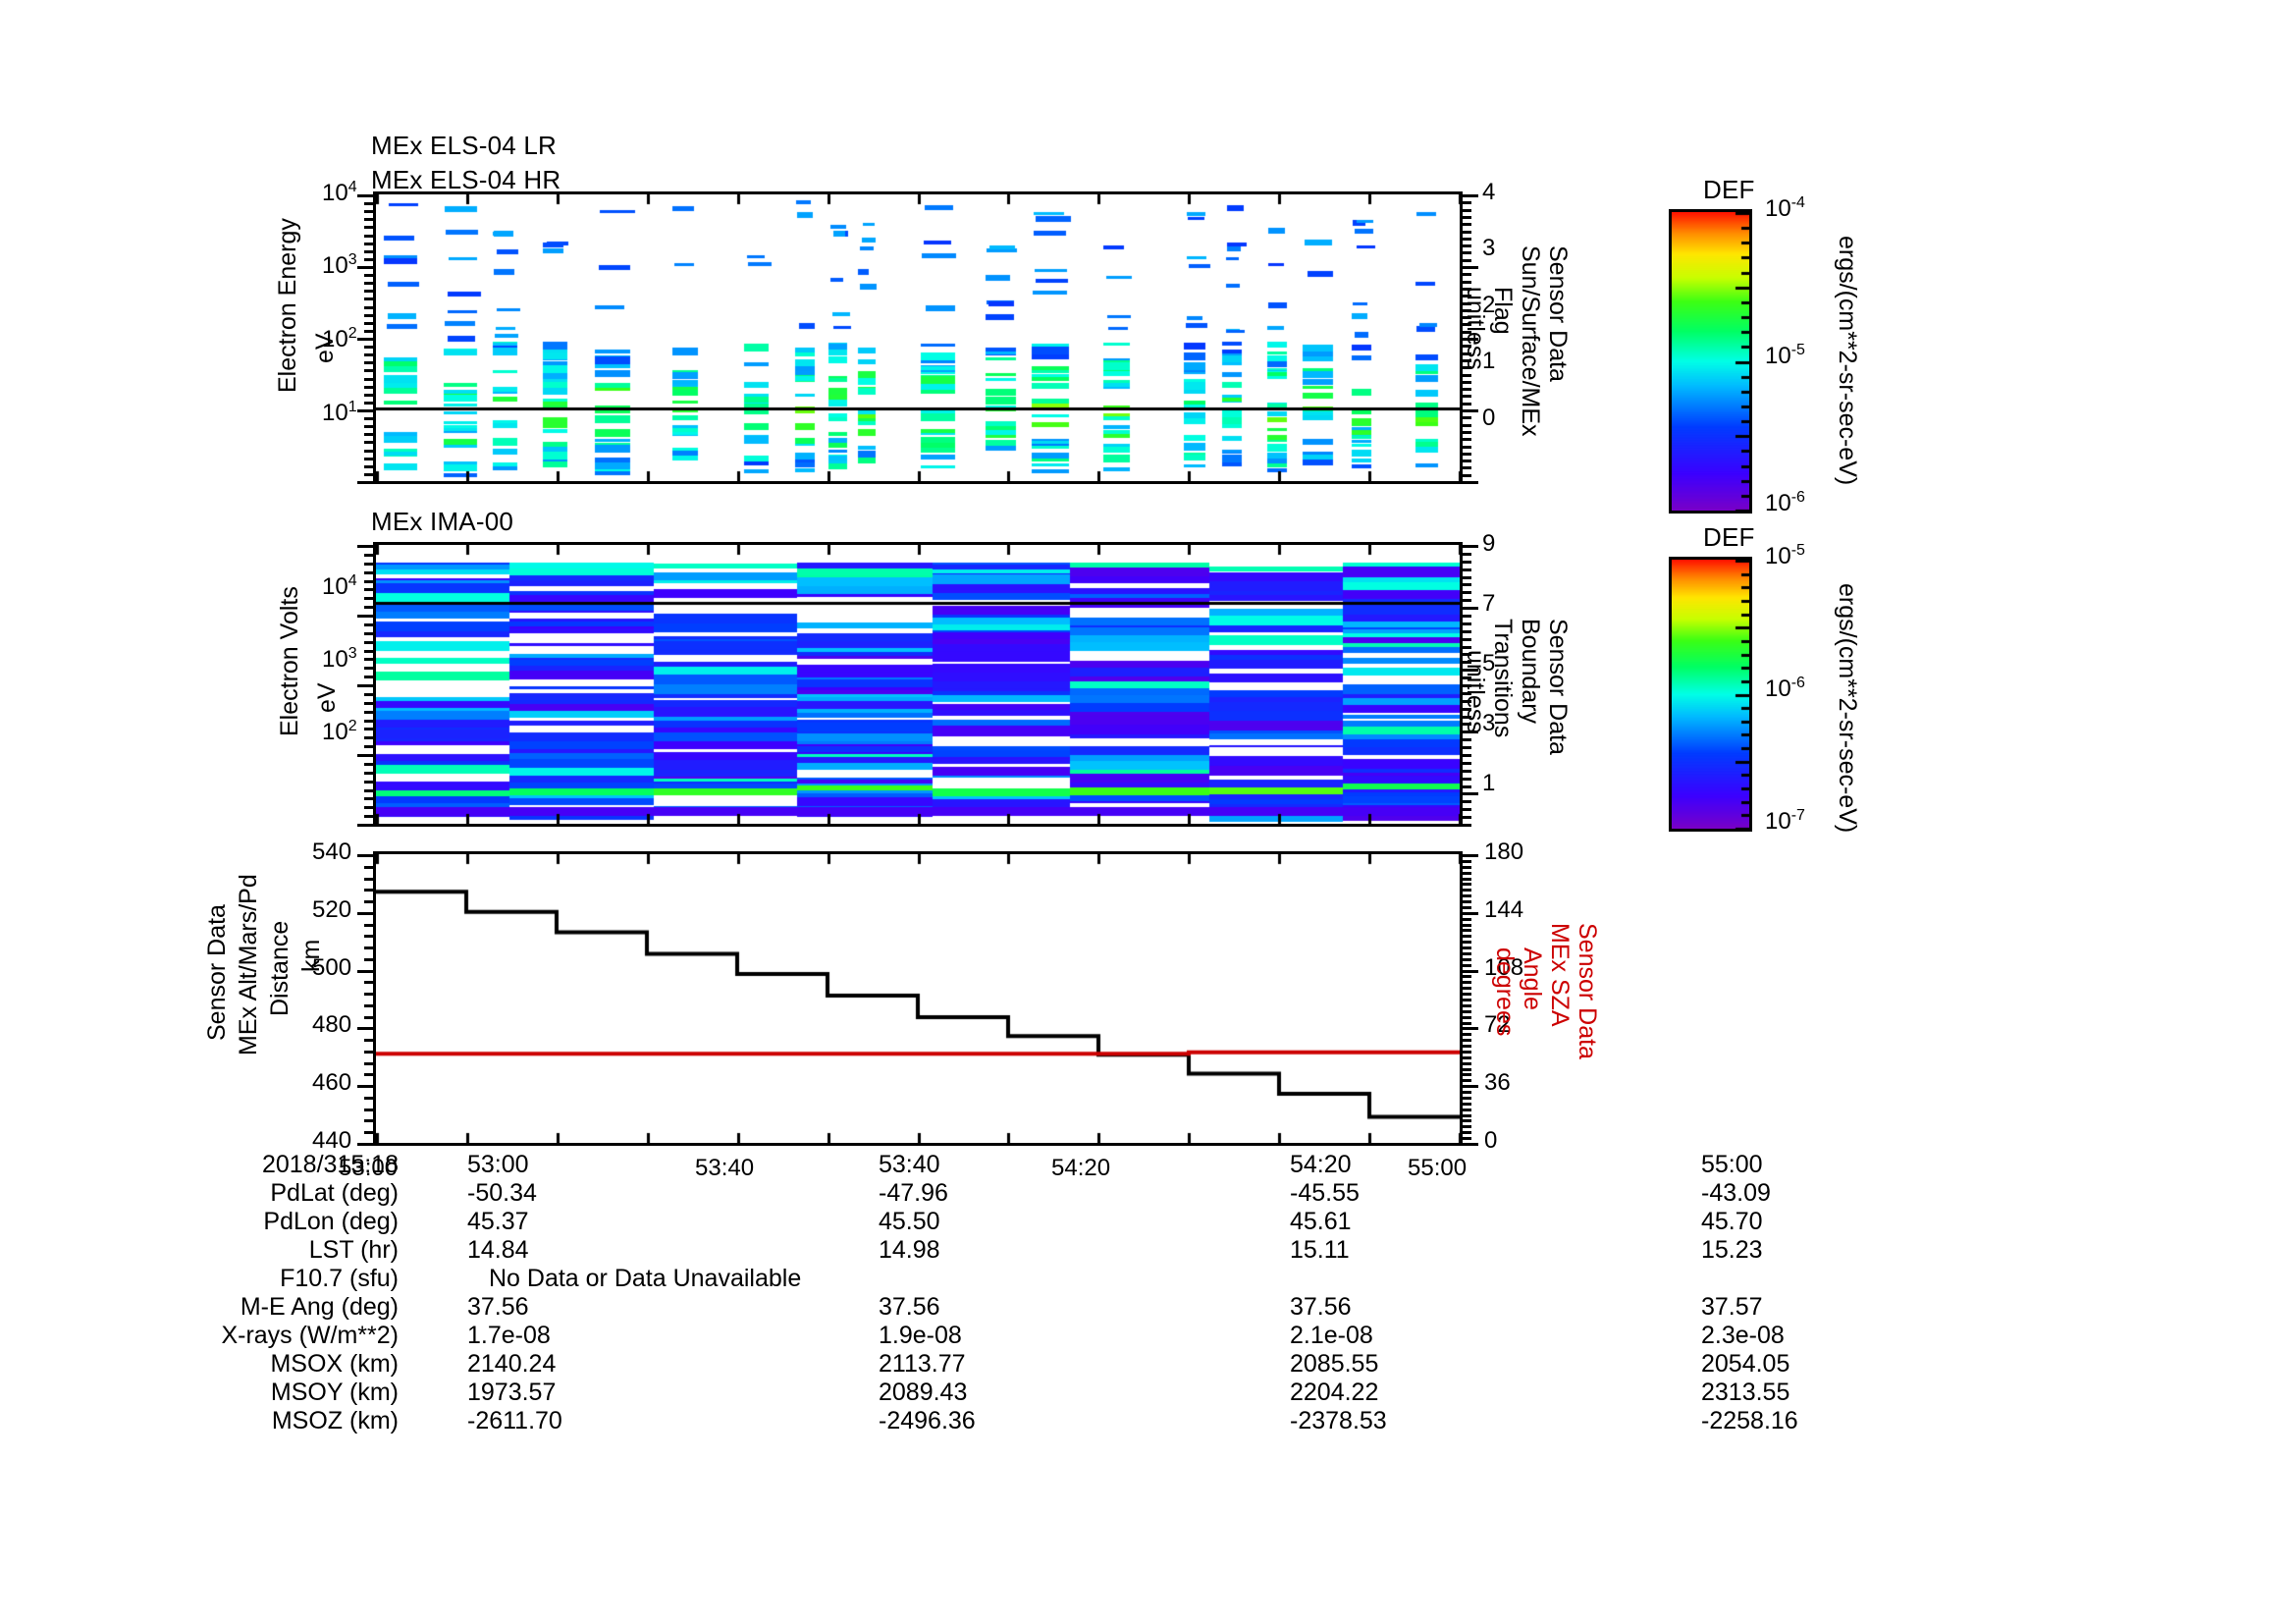 This screenshot has height=1623, width=2296. I want to click on table-cell: 2.1e-08, so click(1332, 1336).